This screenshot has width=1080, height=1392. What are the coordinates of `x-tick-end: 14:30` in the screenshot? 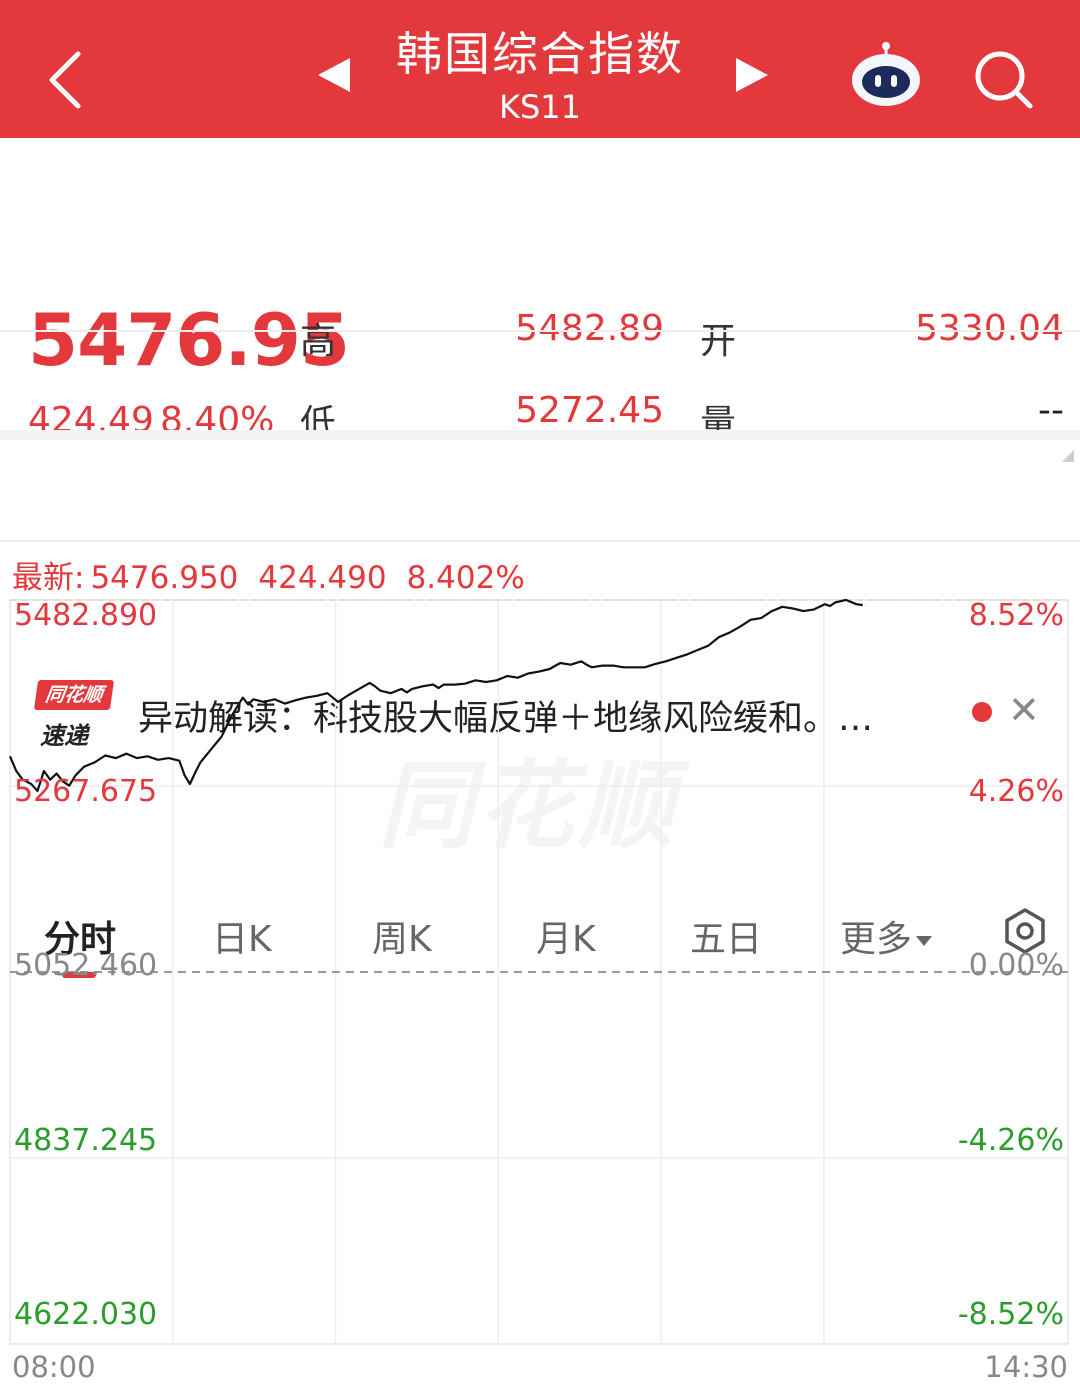 It's located at (1026, 1367).